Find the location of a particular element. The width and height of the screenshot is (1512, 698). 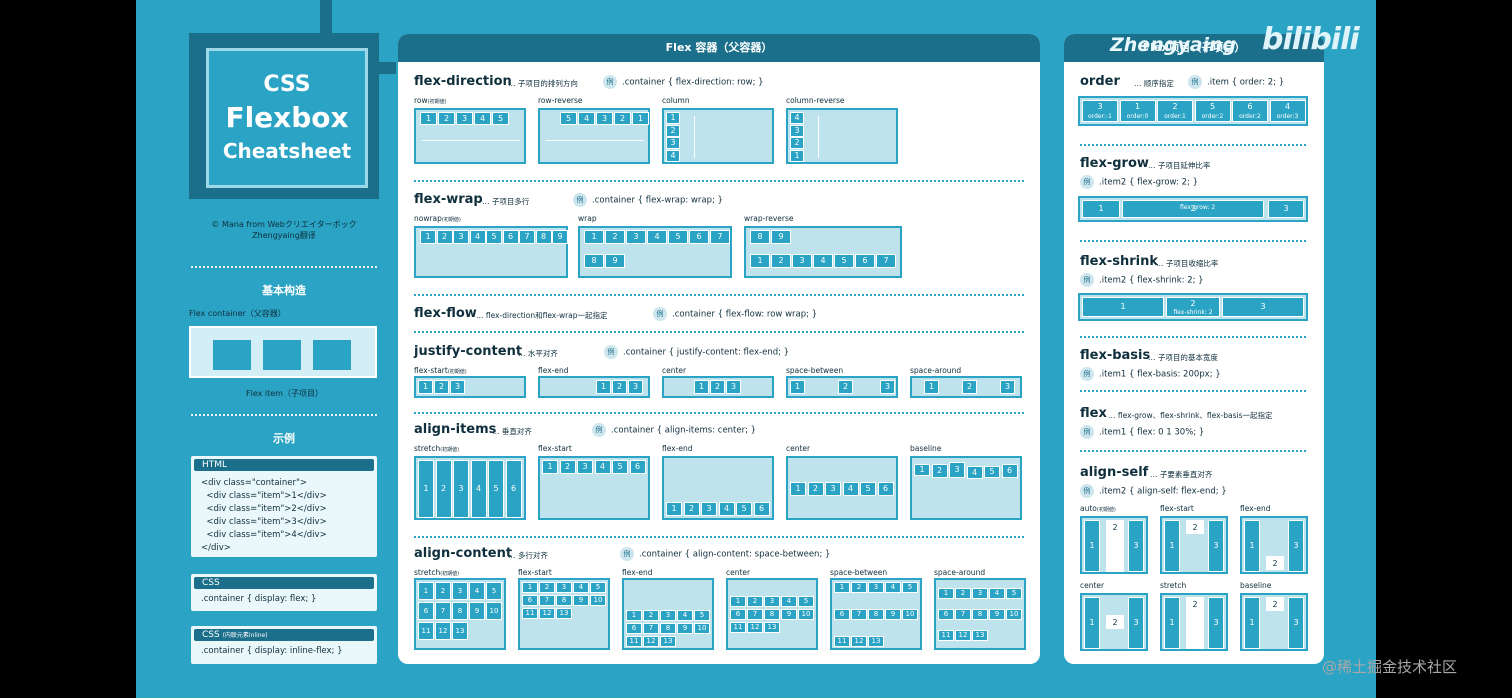

sub-label: row-reverse is located at coordinates (560, 100).